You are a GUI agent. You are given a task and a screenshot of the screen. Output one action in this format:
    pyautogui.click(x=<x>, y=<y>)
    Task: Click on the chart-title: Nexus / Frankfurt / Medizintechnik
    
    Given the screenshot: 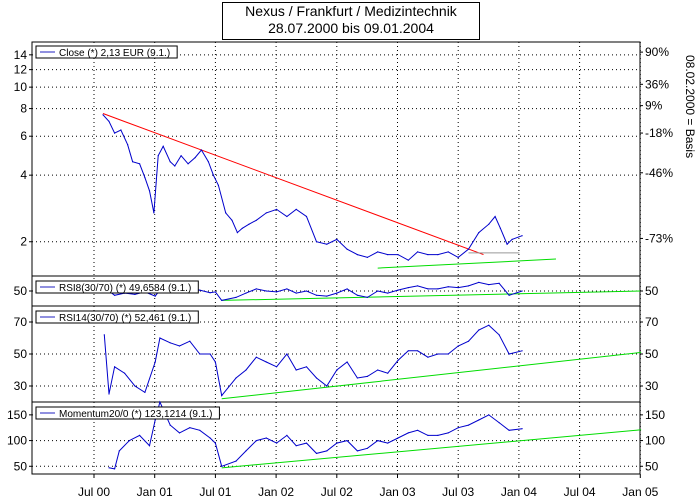 What is the action you would take?
    pyautogui.click(x=351, y=11)
    